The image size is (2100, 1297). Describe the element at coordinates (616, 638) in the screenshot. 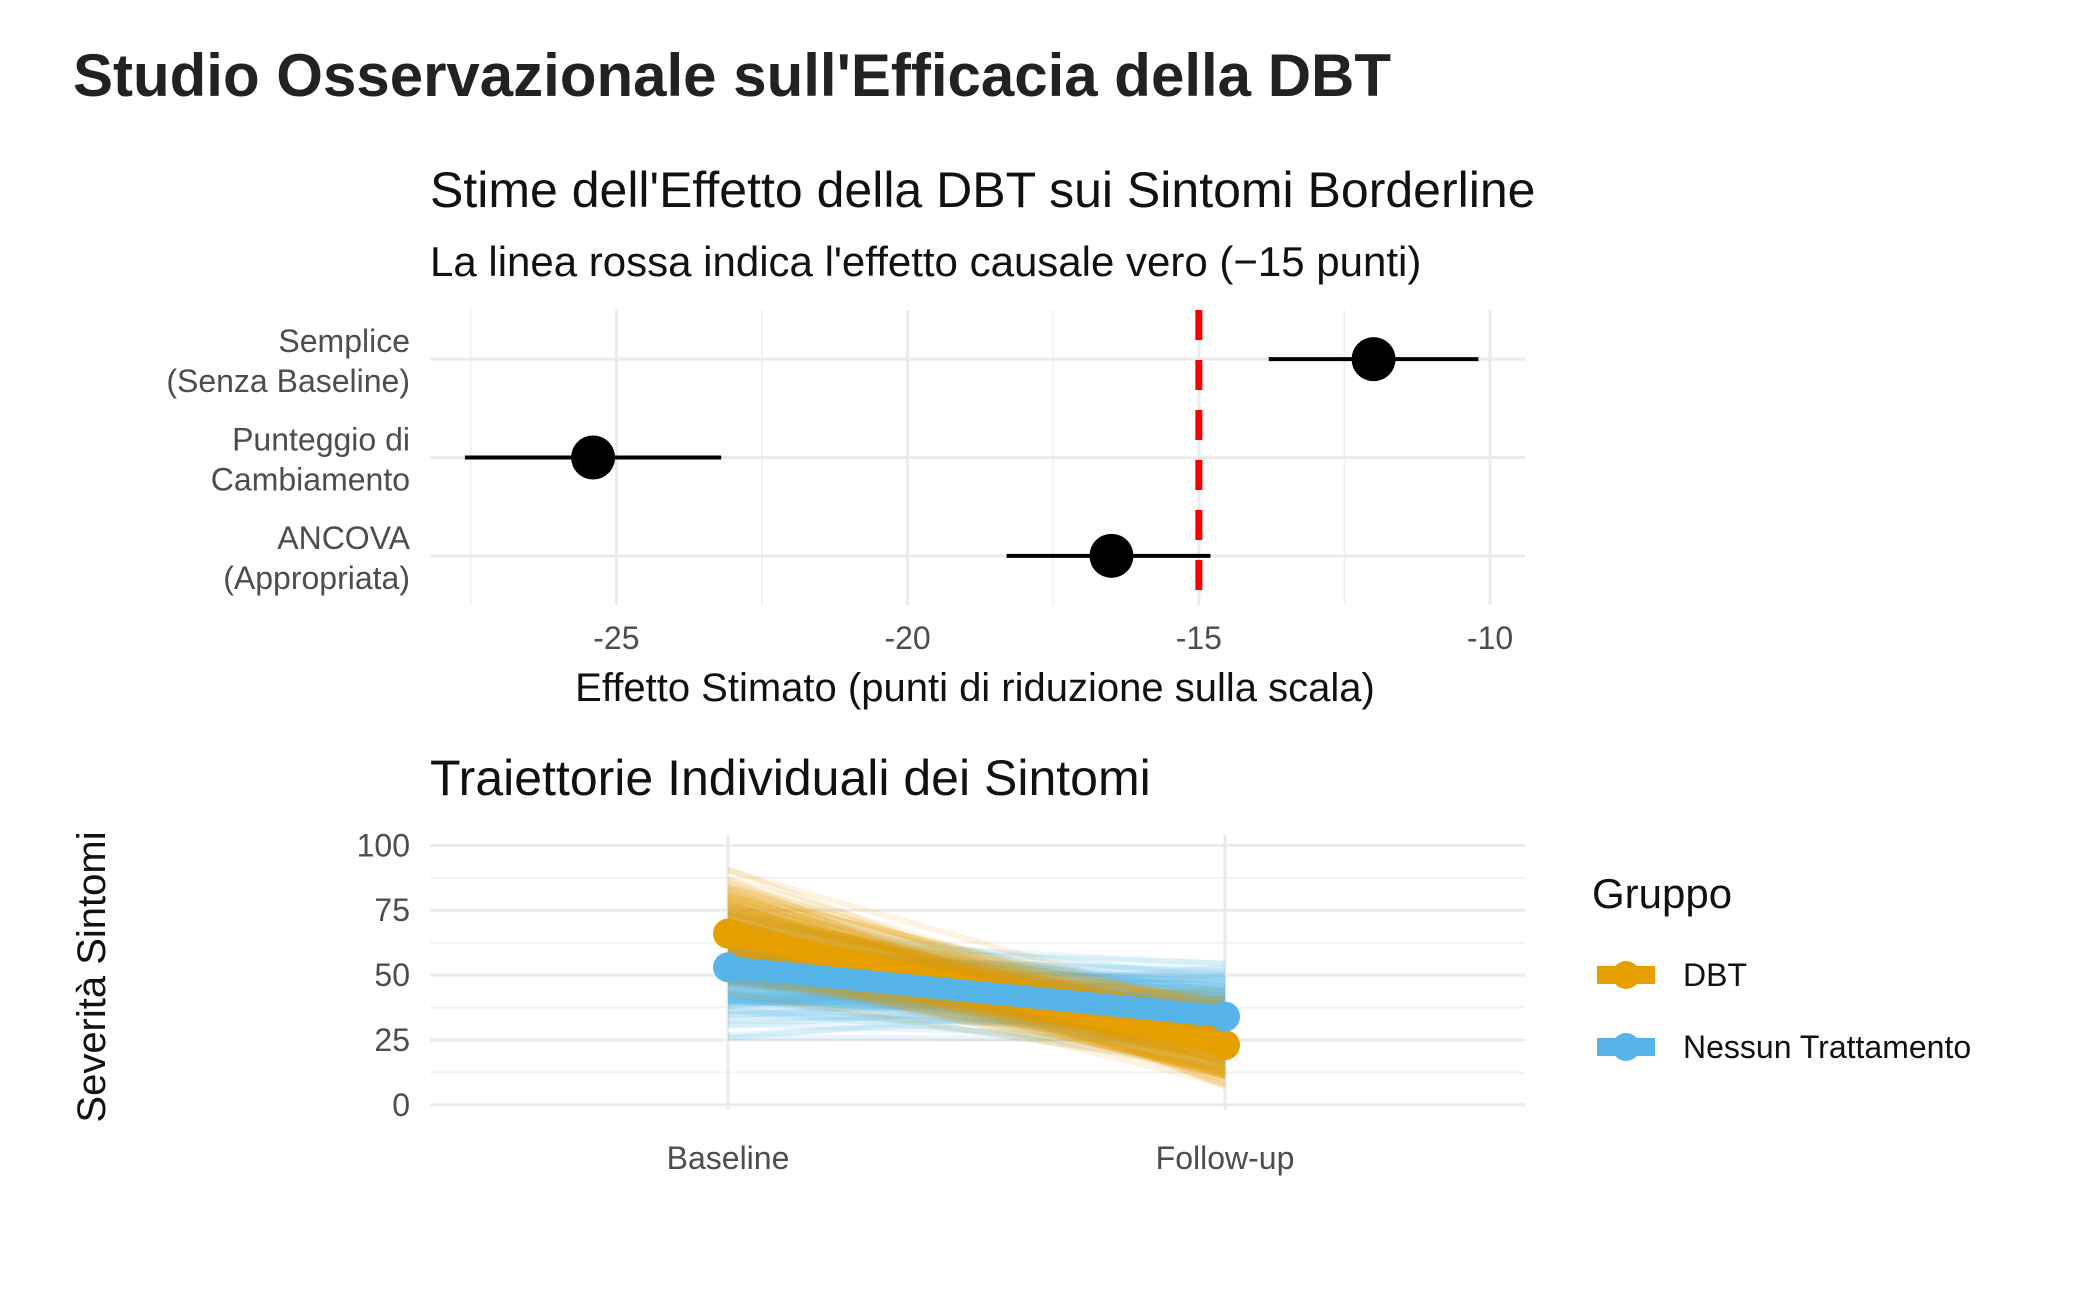

I see `panel1-x-tick-label: -25` at that location.